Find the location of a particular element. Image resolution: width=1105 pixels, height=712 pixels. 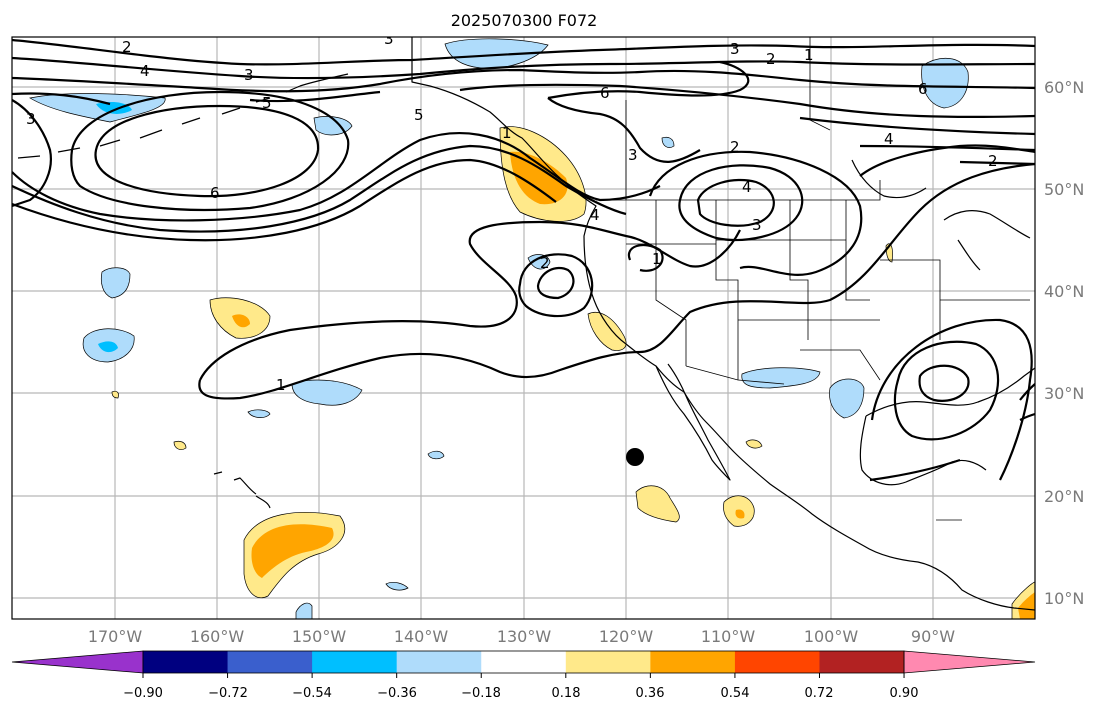

colorbar-extend-high is located at coordinates (969, 662).